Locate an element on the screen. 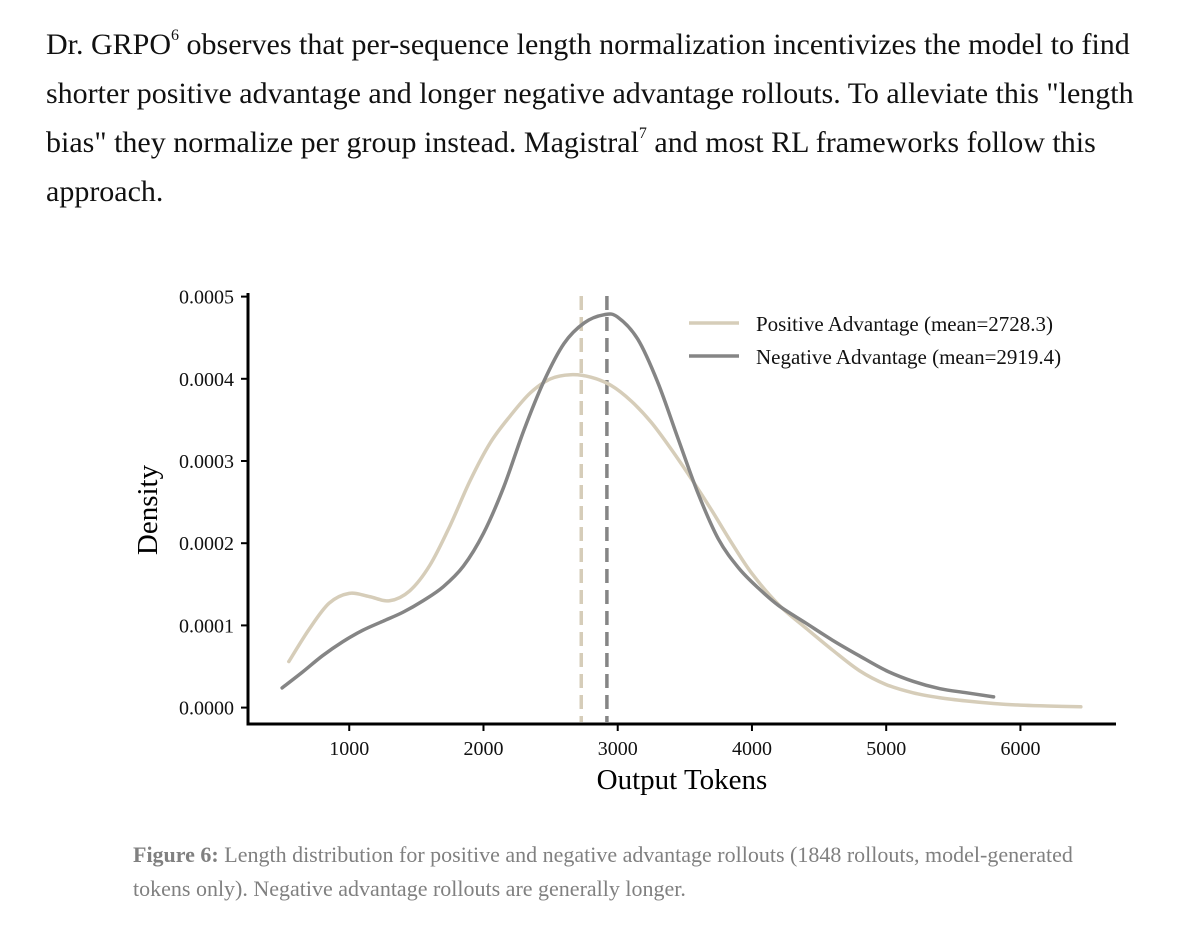 The width and height of the screenshot is (1200, 938). x-axis-label: Output Tokens is located at coordinates (682, 780).